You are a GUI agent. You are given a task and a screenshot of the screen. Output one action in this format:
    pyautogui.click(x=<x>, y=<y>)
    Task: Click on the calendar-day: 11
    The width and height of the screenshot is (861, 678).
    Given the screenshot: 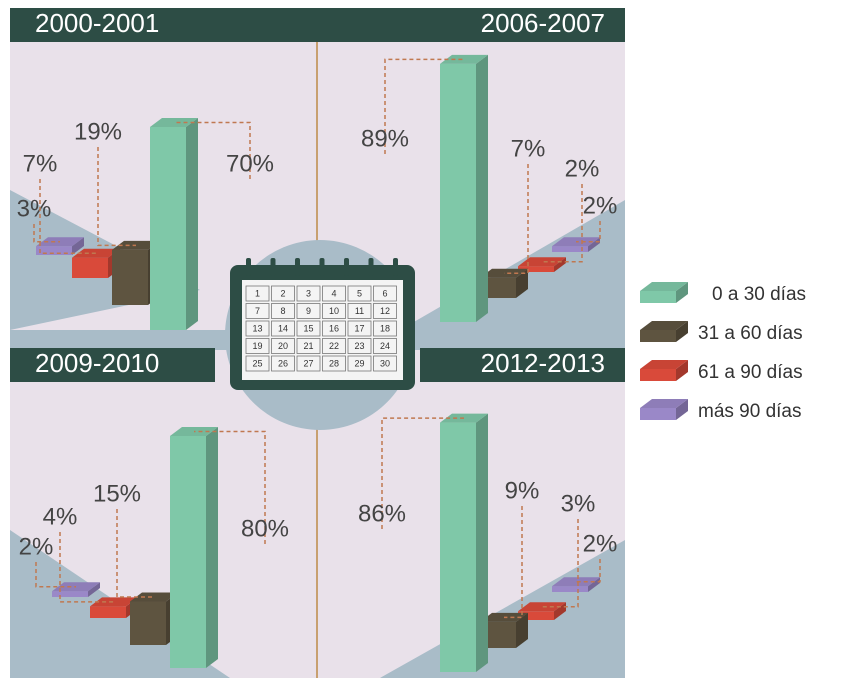 What is the action you would take?
    pyautogui.click(x=359, y=311)
    